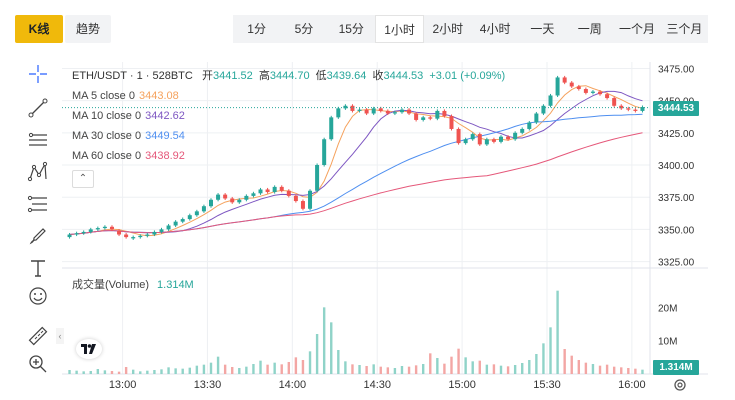 Image resolution: width=735 pixels, height=400 pixels. I want to click on interval-tab: 三个月, so click(684, 29).